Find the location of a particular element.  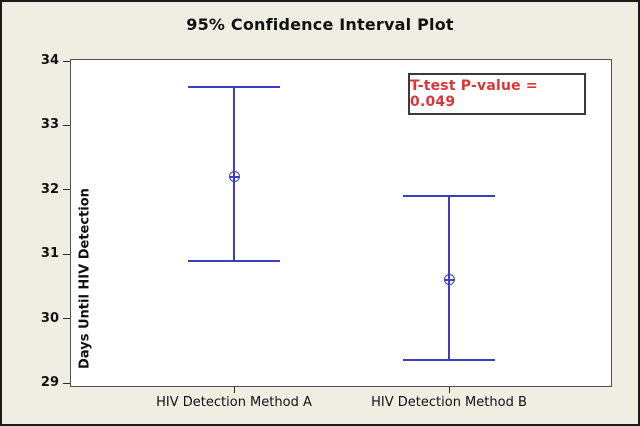

y-tick-label: 32 is located at coordinates (49, 189).